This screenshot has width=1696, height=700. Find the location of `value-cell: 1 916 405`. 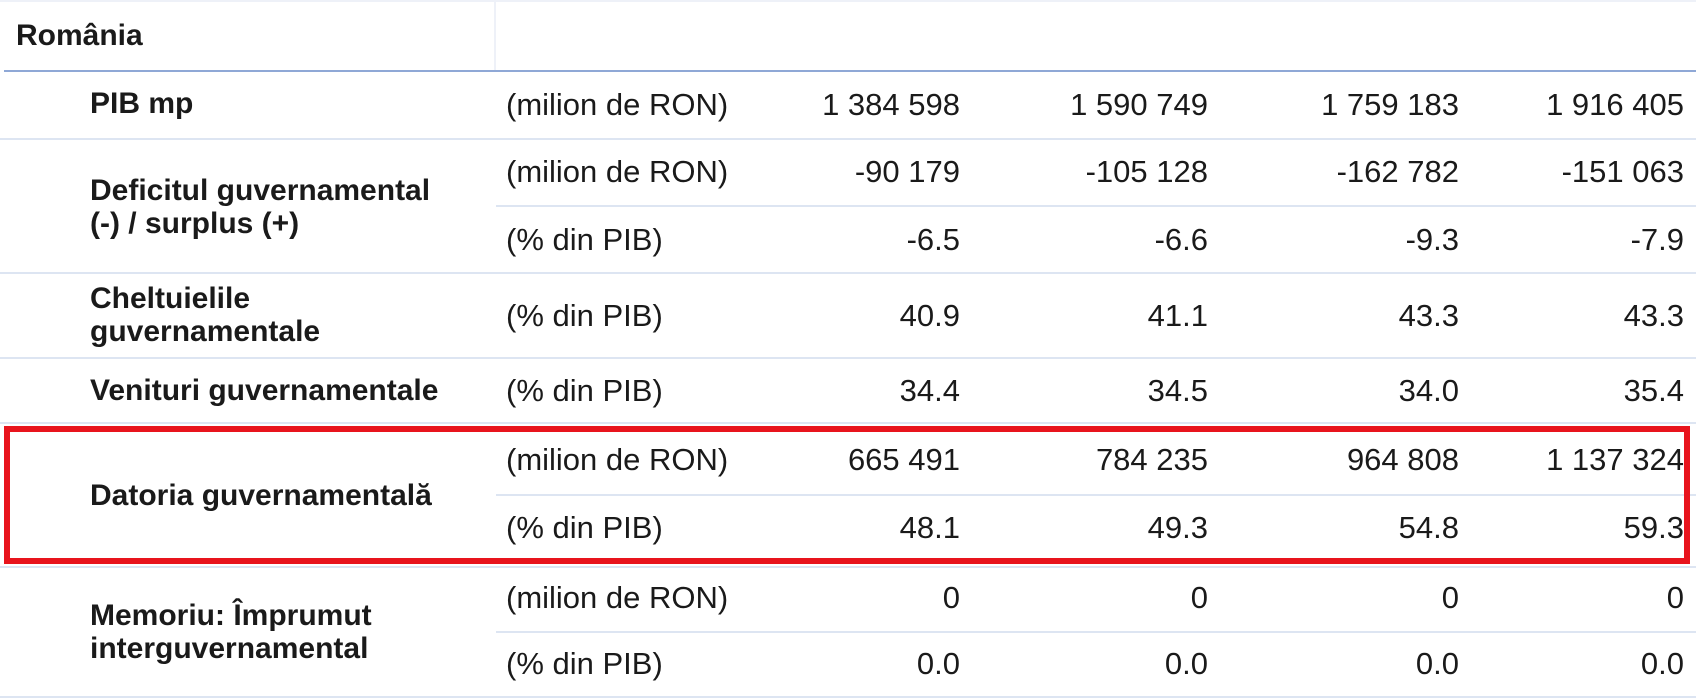

value-cell: 1 916 405 is located at coordinates (1615, 104).